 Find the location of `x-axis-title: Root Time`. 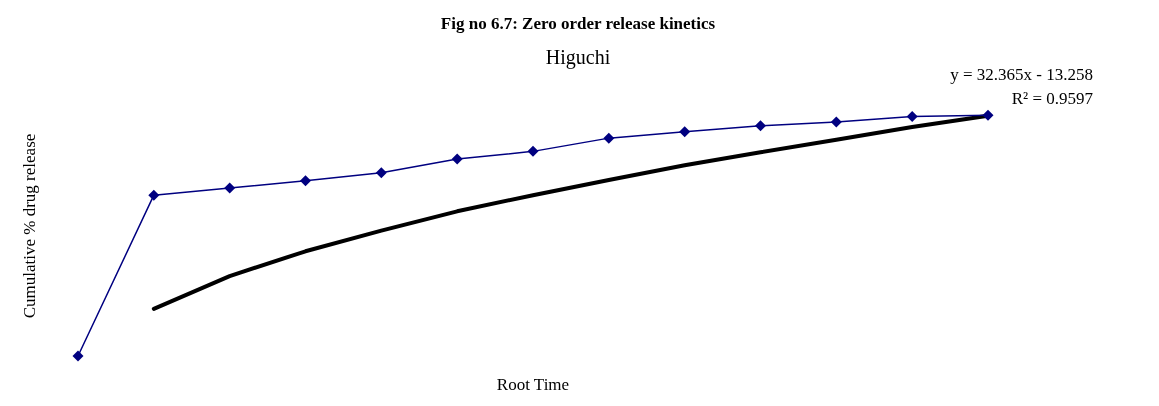

x-axis-title: Root Time is located at coordinates (533, 384).